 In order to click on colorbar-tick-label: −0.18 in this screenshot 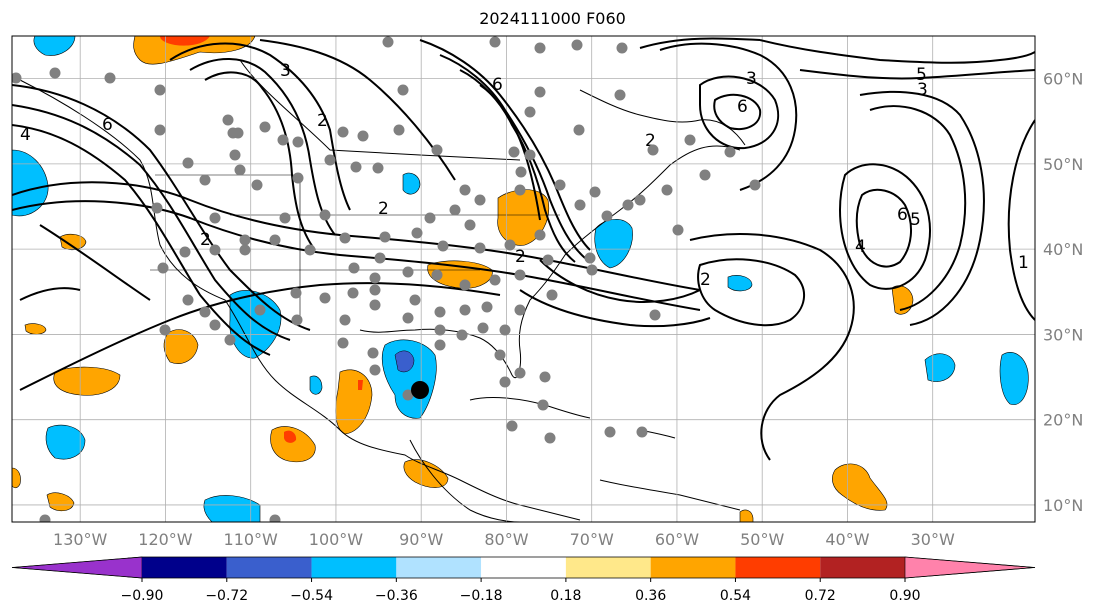, I will do `click(481, 596)`.